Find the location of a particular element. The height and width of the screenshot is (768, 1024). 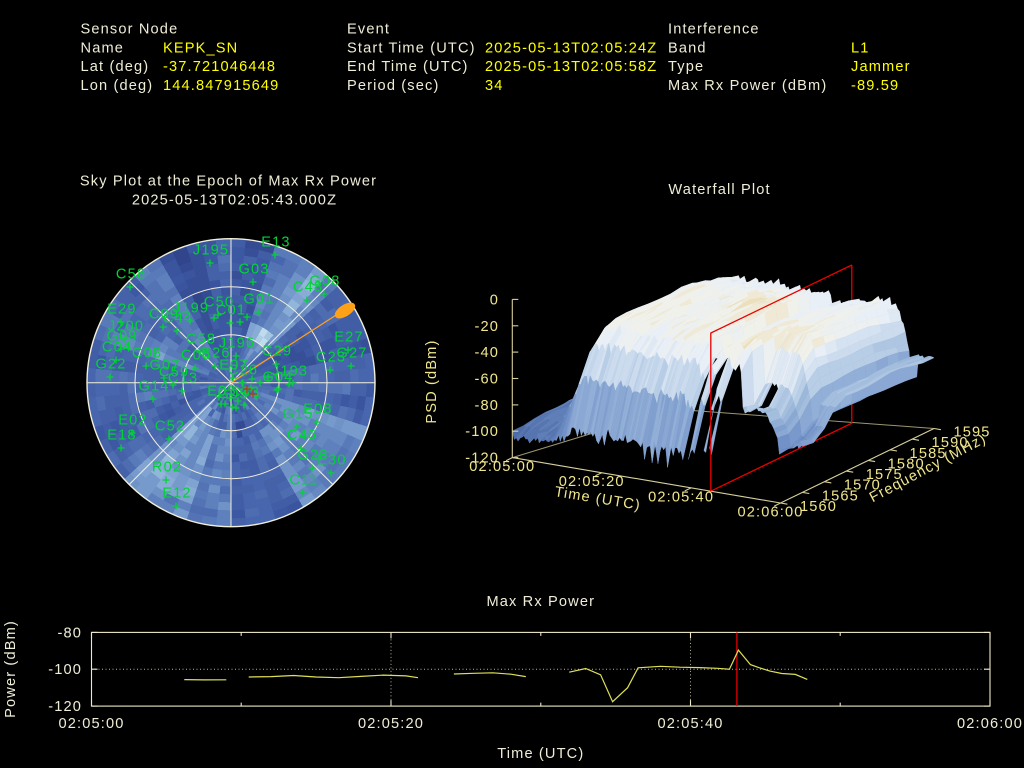

svg-text: Waterfall Plot is located at coordinates (719, 190).